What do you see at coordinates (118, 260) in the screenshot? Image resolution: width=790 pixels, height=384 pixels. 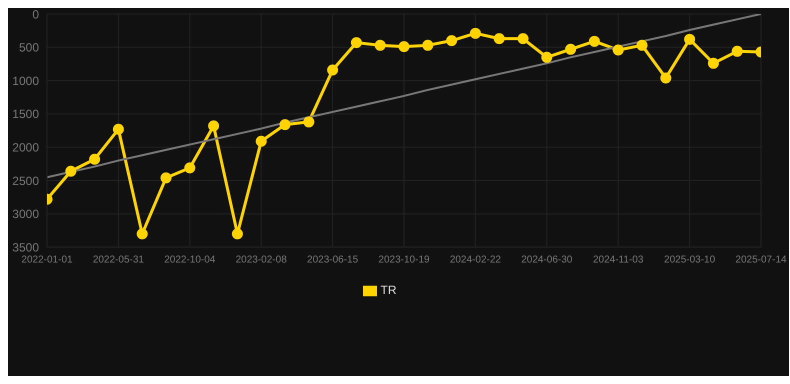 I see `x-tick-label: 2022-05-31` at bounding box center [118, 260].